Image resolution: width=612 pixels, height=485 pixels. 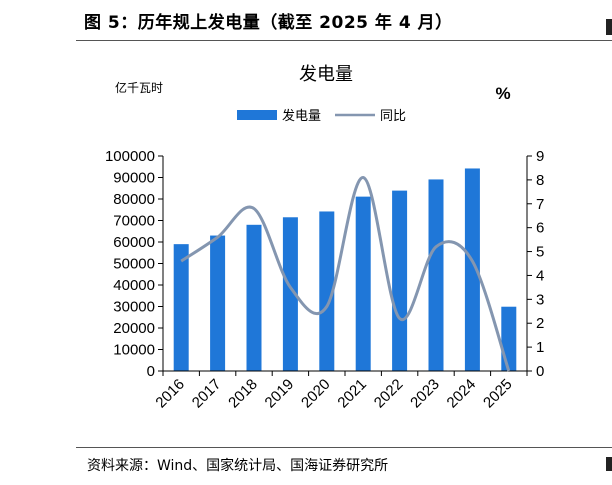 I want to click on left-tick-label: 90000, so click(x=134, y=178).